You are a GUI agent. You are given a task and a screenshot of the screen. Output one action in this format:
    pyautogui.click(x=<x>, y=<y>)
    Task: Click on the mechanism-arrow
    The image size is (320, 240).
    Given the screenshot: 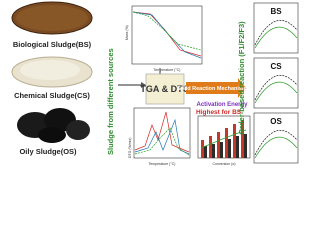 What is the action you would take?
    pyautogui.click(x=216, y=88)
    